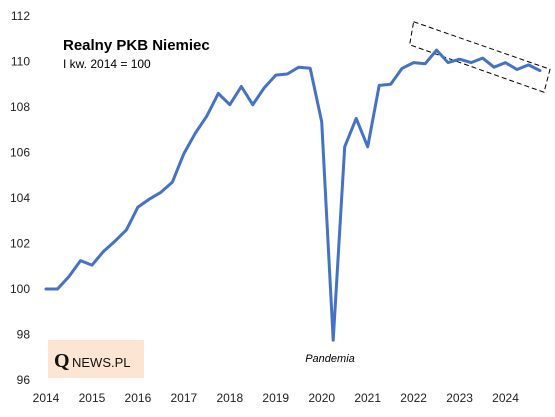 The height and width of the screenshot is (417, 555). Describe the element at coordinates (107, 64) in the screenshot. I see `chart-subtitle: I kw. 2014 = 100` at that location.